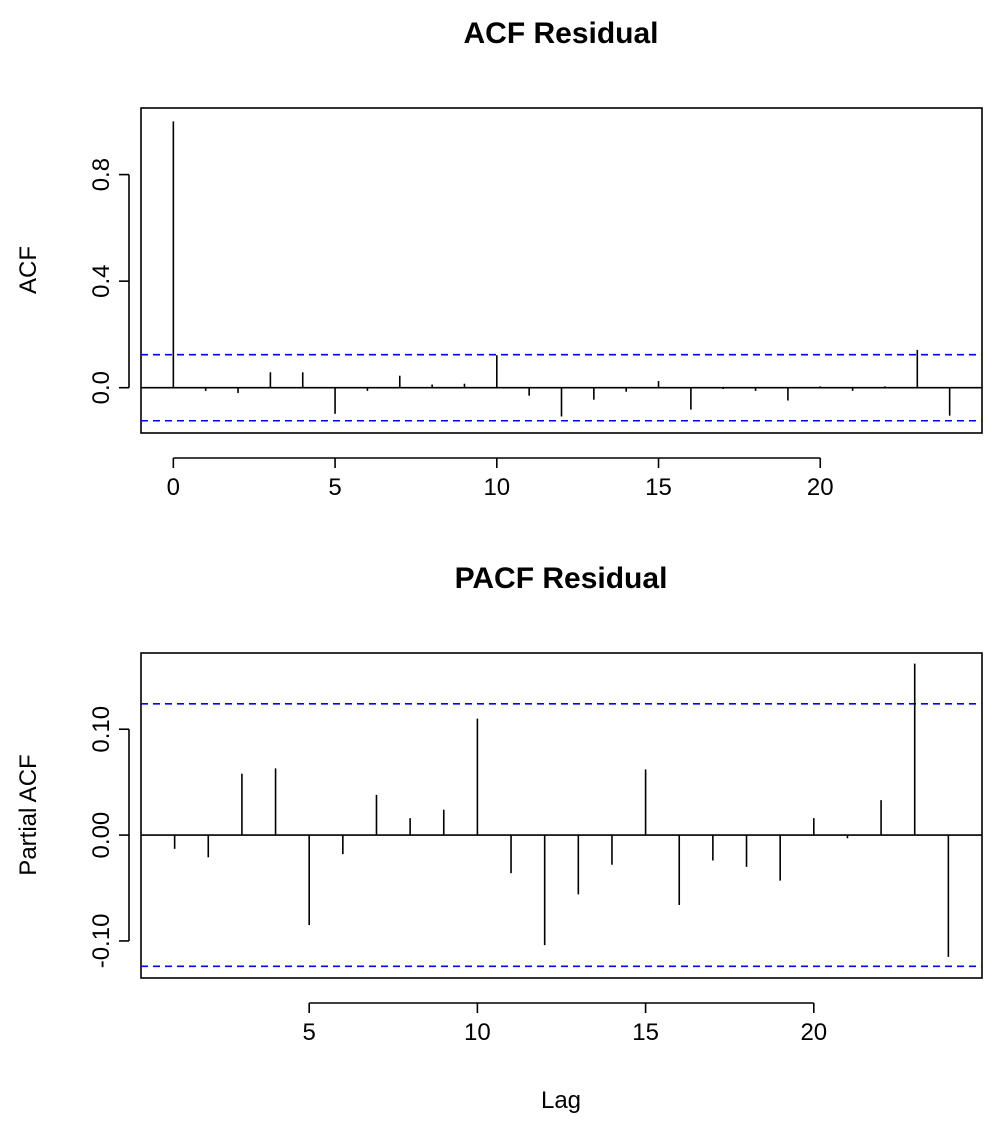  What do you see at coordinates (477, 1032) in the screenshot?
I see `pacf-x-tick-label: 10` at bounding box center [477, 1032].